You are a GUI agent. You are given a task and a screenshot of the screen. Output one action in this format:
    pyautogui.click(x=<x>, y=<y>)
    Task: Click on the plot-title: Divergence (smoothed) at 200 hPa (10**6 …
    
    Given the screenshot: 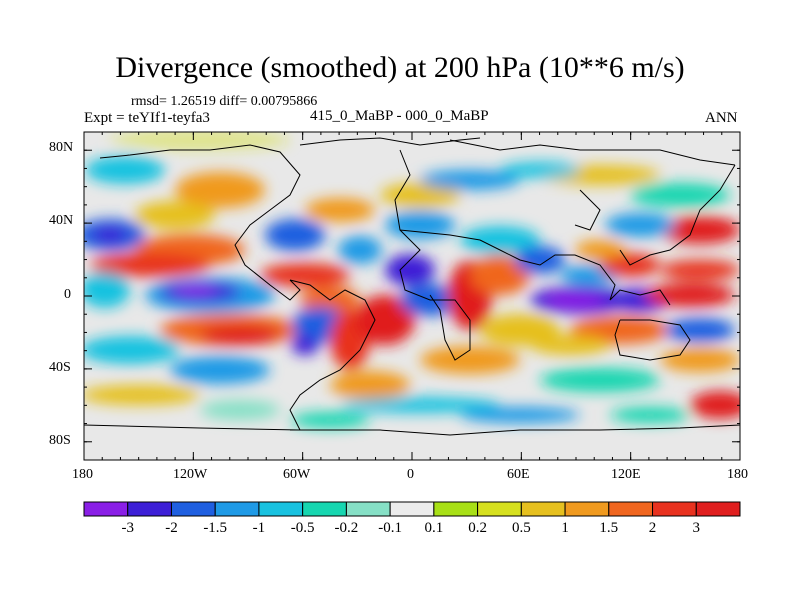 What is the action you would take?
    pyautogui.click(x=400, y=67)
    